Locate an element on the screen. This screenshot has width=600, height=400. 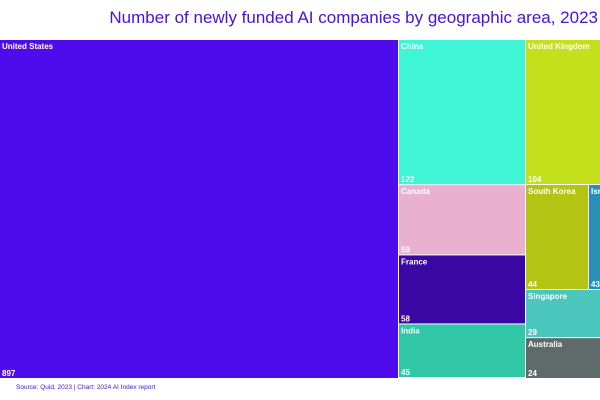
treemap-value: 45 is located at coordinates (405, 372).